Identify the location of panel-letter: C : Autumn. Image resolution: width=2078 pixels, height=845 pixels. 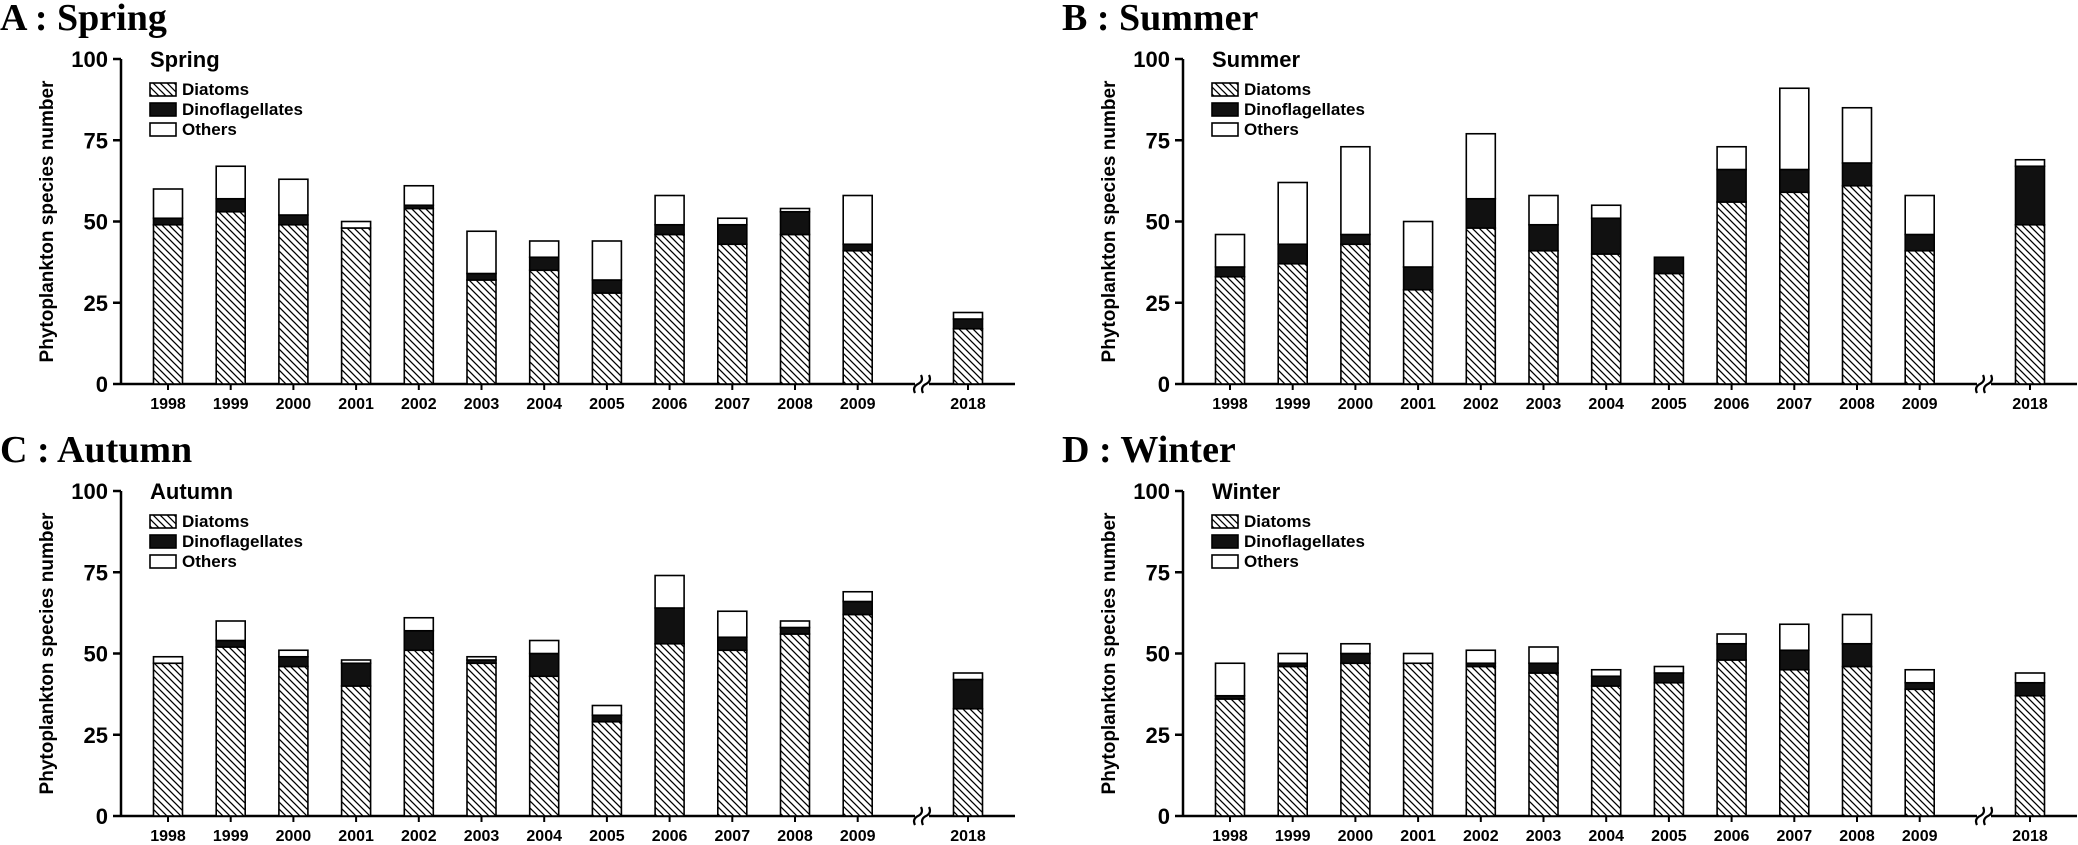
(96, 450).